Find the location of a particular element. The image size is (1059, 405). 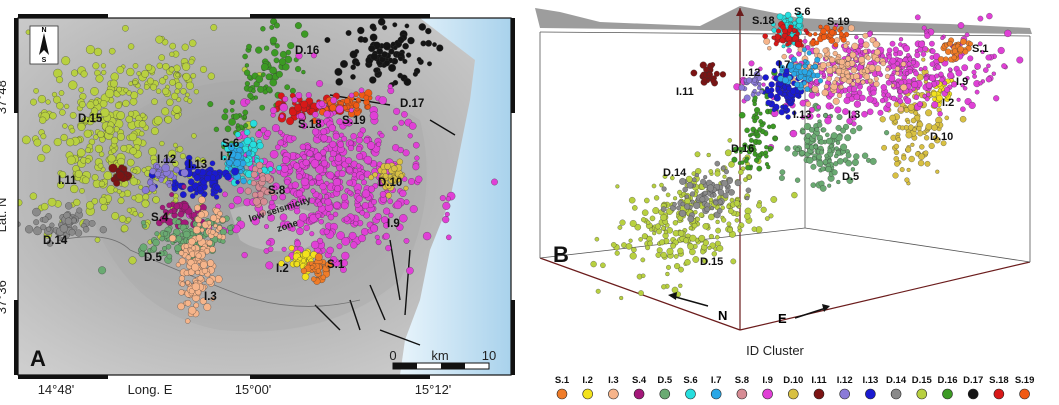

event-point-i7 is located at coordinates (811, 79).